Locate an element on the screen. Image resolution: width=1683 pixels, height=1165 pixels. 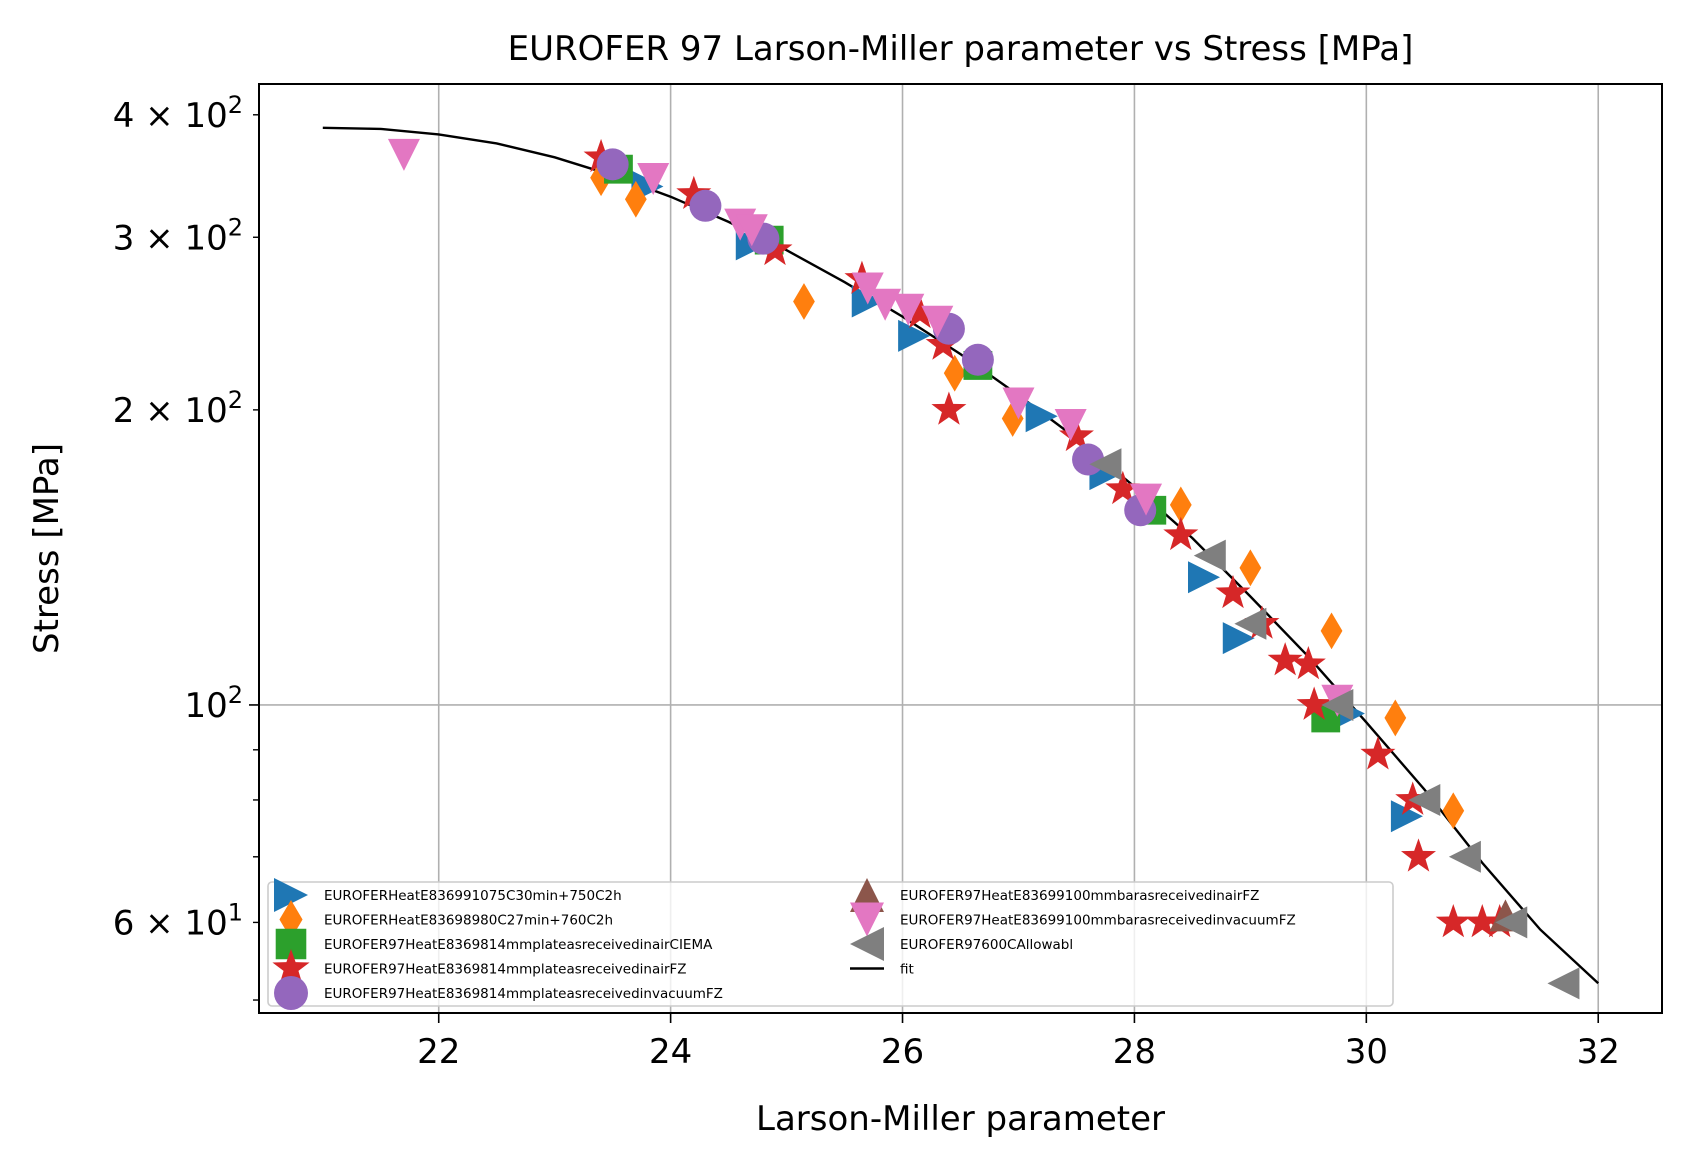
y-tick-label: 6 × 10¹ is located at coordinates (178, 920).